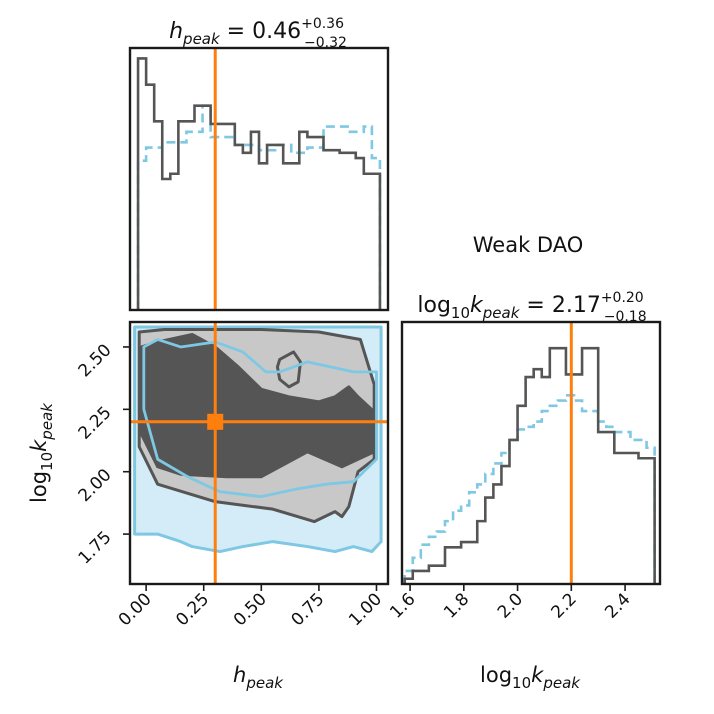  I want to click on k-peak-title-plus: +0.20, so click(622, 298).